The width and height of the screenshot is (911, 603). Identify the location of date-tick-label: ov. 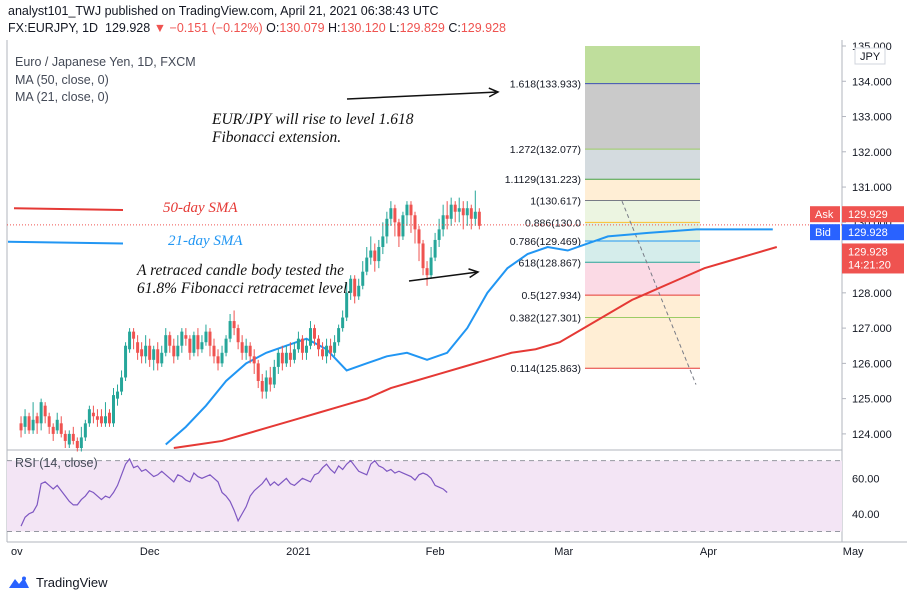
(17, 552).